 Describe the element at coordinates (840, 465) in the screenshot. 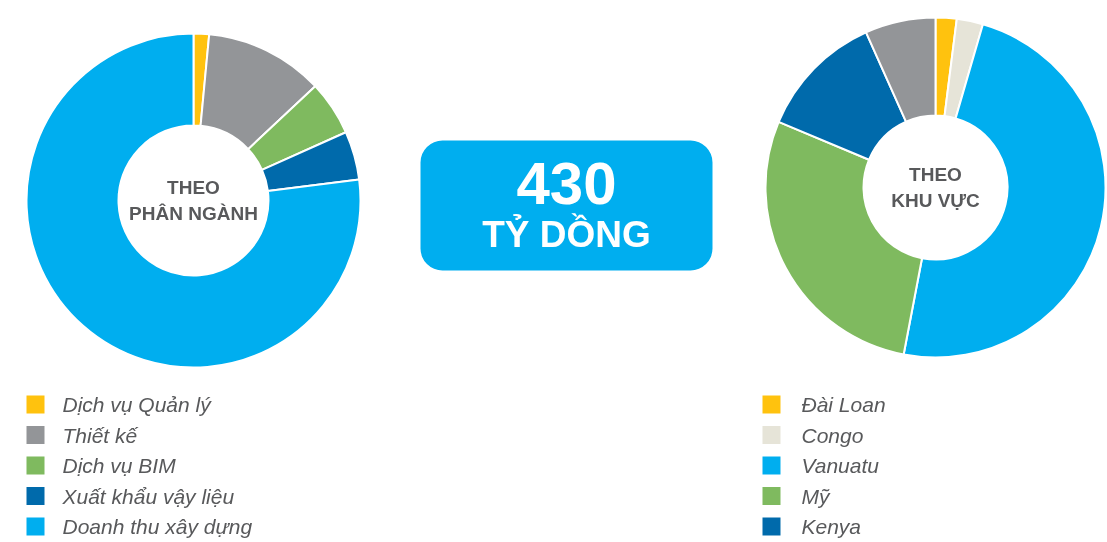

I see `legend-label: Vanuatu` at that location.